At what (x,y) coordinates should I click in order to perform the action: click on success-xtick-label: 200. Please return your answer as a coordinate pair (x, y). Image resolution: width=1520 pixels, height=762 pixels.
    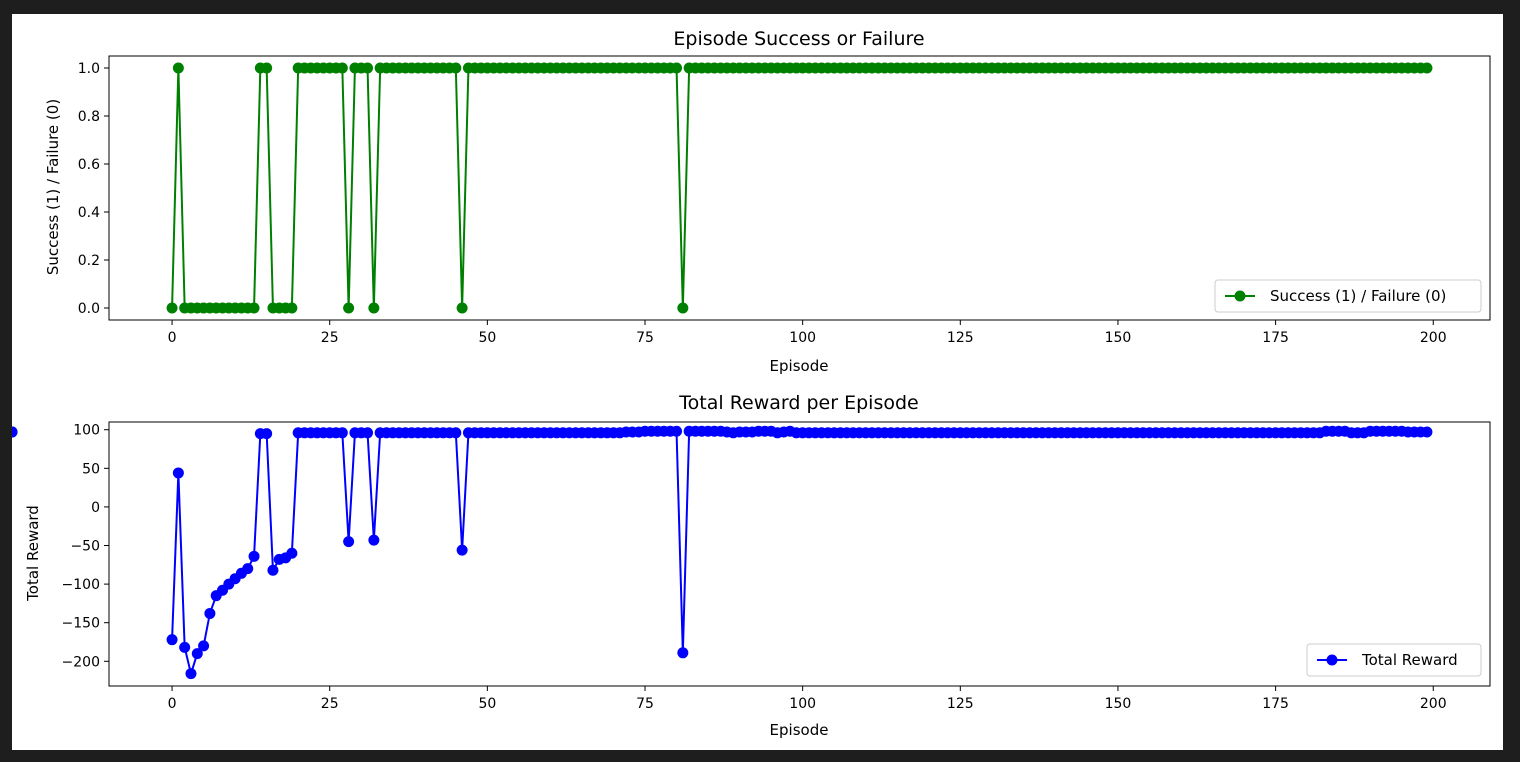
    Looking at the image, I should click on (1433, 338).